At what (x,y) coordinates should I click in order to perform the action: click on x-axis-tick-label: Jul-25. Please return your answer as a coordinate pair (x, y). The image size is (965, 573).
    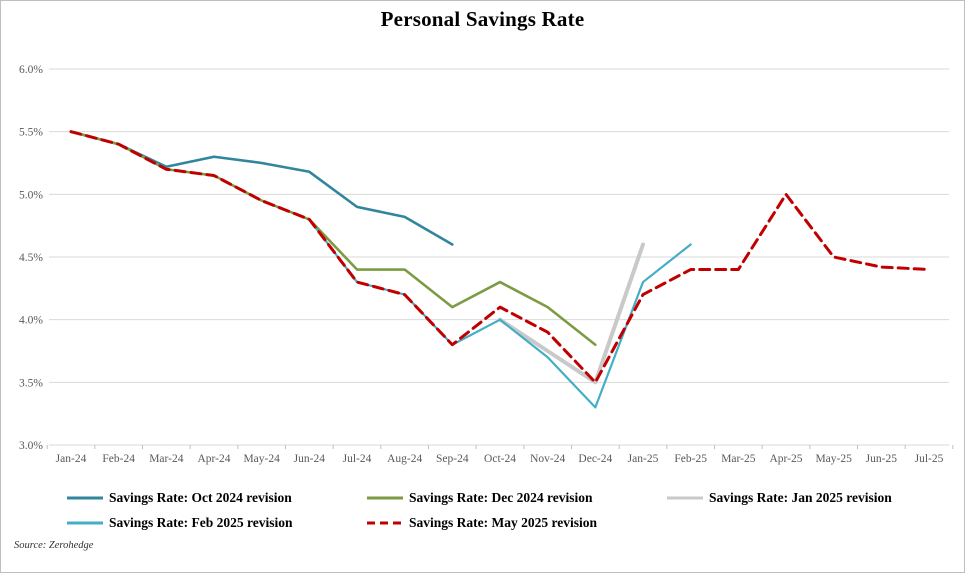
    Looking at the image, I should click on (929, 459).